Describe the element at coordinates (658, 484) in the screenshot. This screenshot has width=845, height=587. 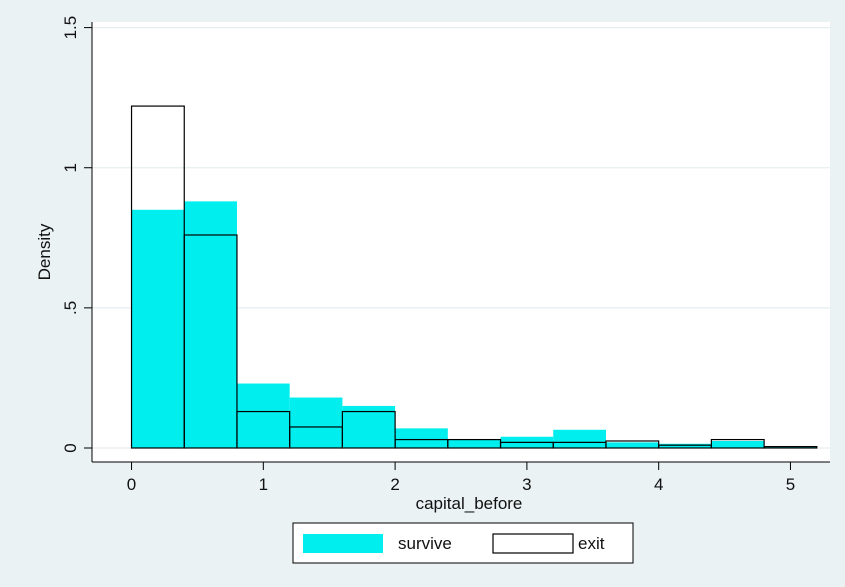
I see `x-tick-label-4: 4` at that location.